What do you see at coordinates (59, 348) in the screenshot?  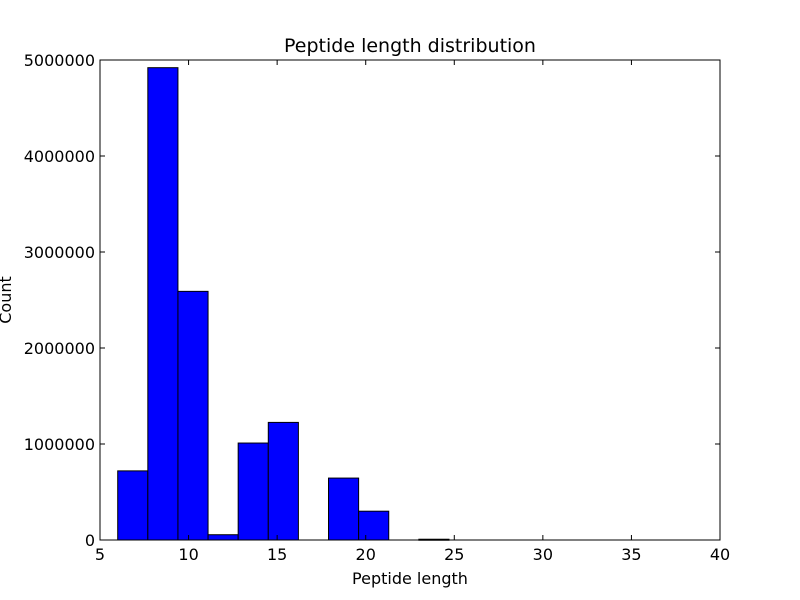 I see `y-tick-label-2000000: 2000000` at bounding box center [59, 348].